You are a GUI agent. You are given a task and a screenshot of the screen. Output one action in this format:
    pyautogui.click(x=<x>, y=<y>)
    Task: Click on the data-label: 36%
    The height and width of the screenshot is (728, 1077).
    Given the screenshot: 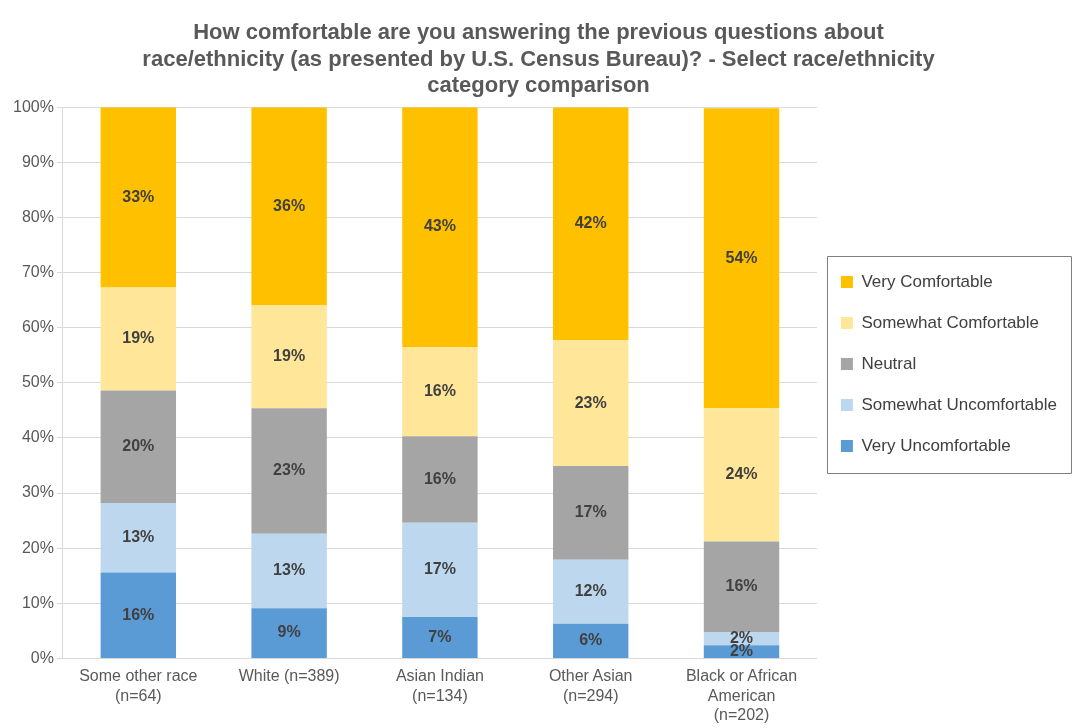 What is the action you would take?
    pyautogui.click(x=289, y=205)
    